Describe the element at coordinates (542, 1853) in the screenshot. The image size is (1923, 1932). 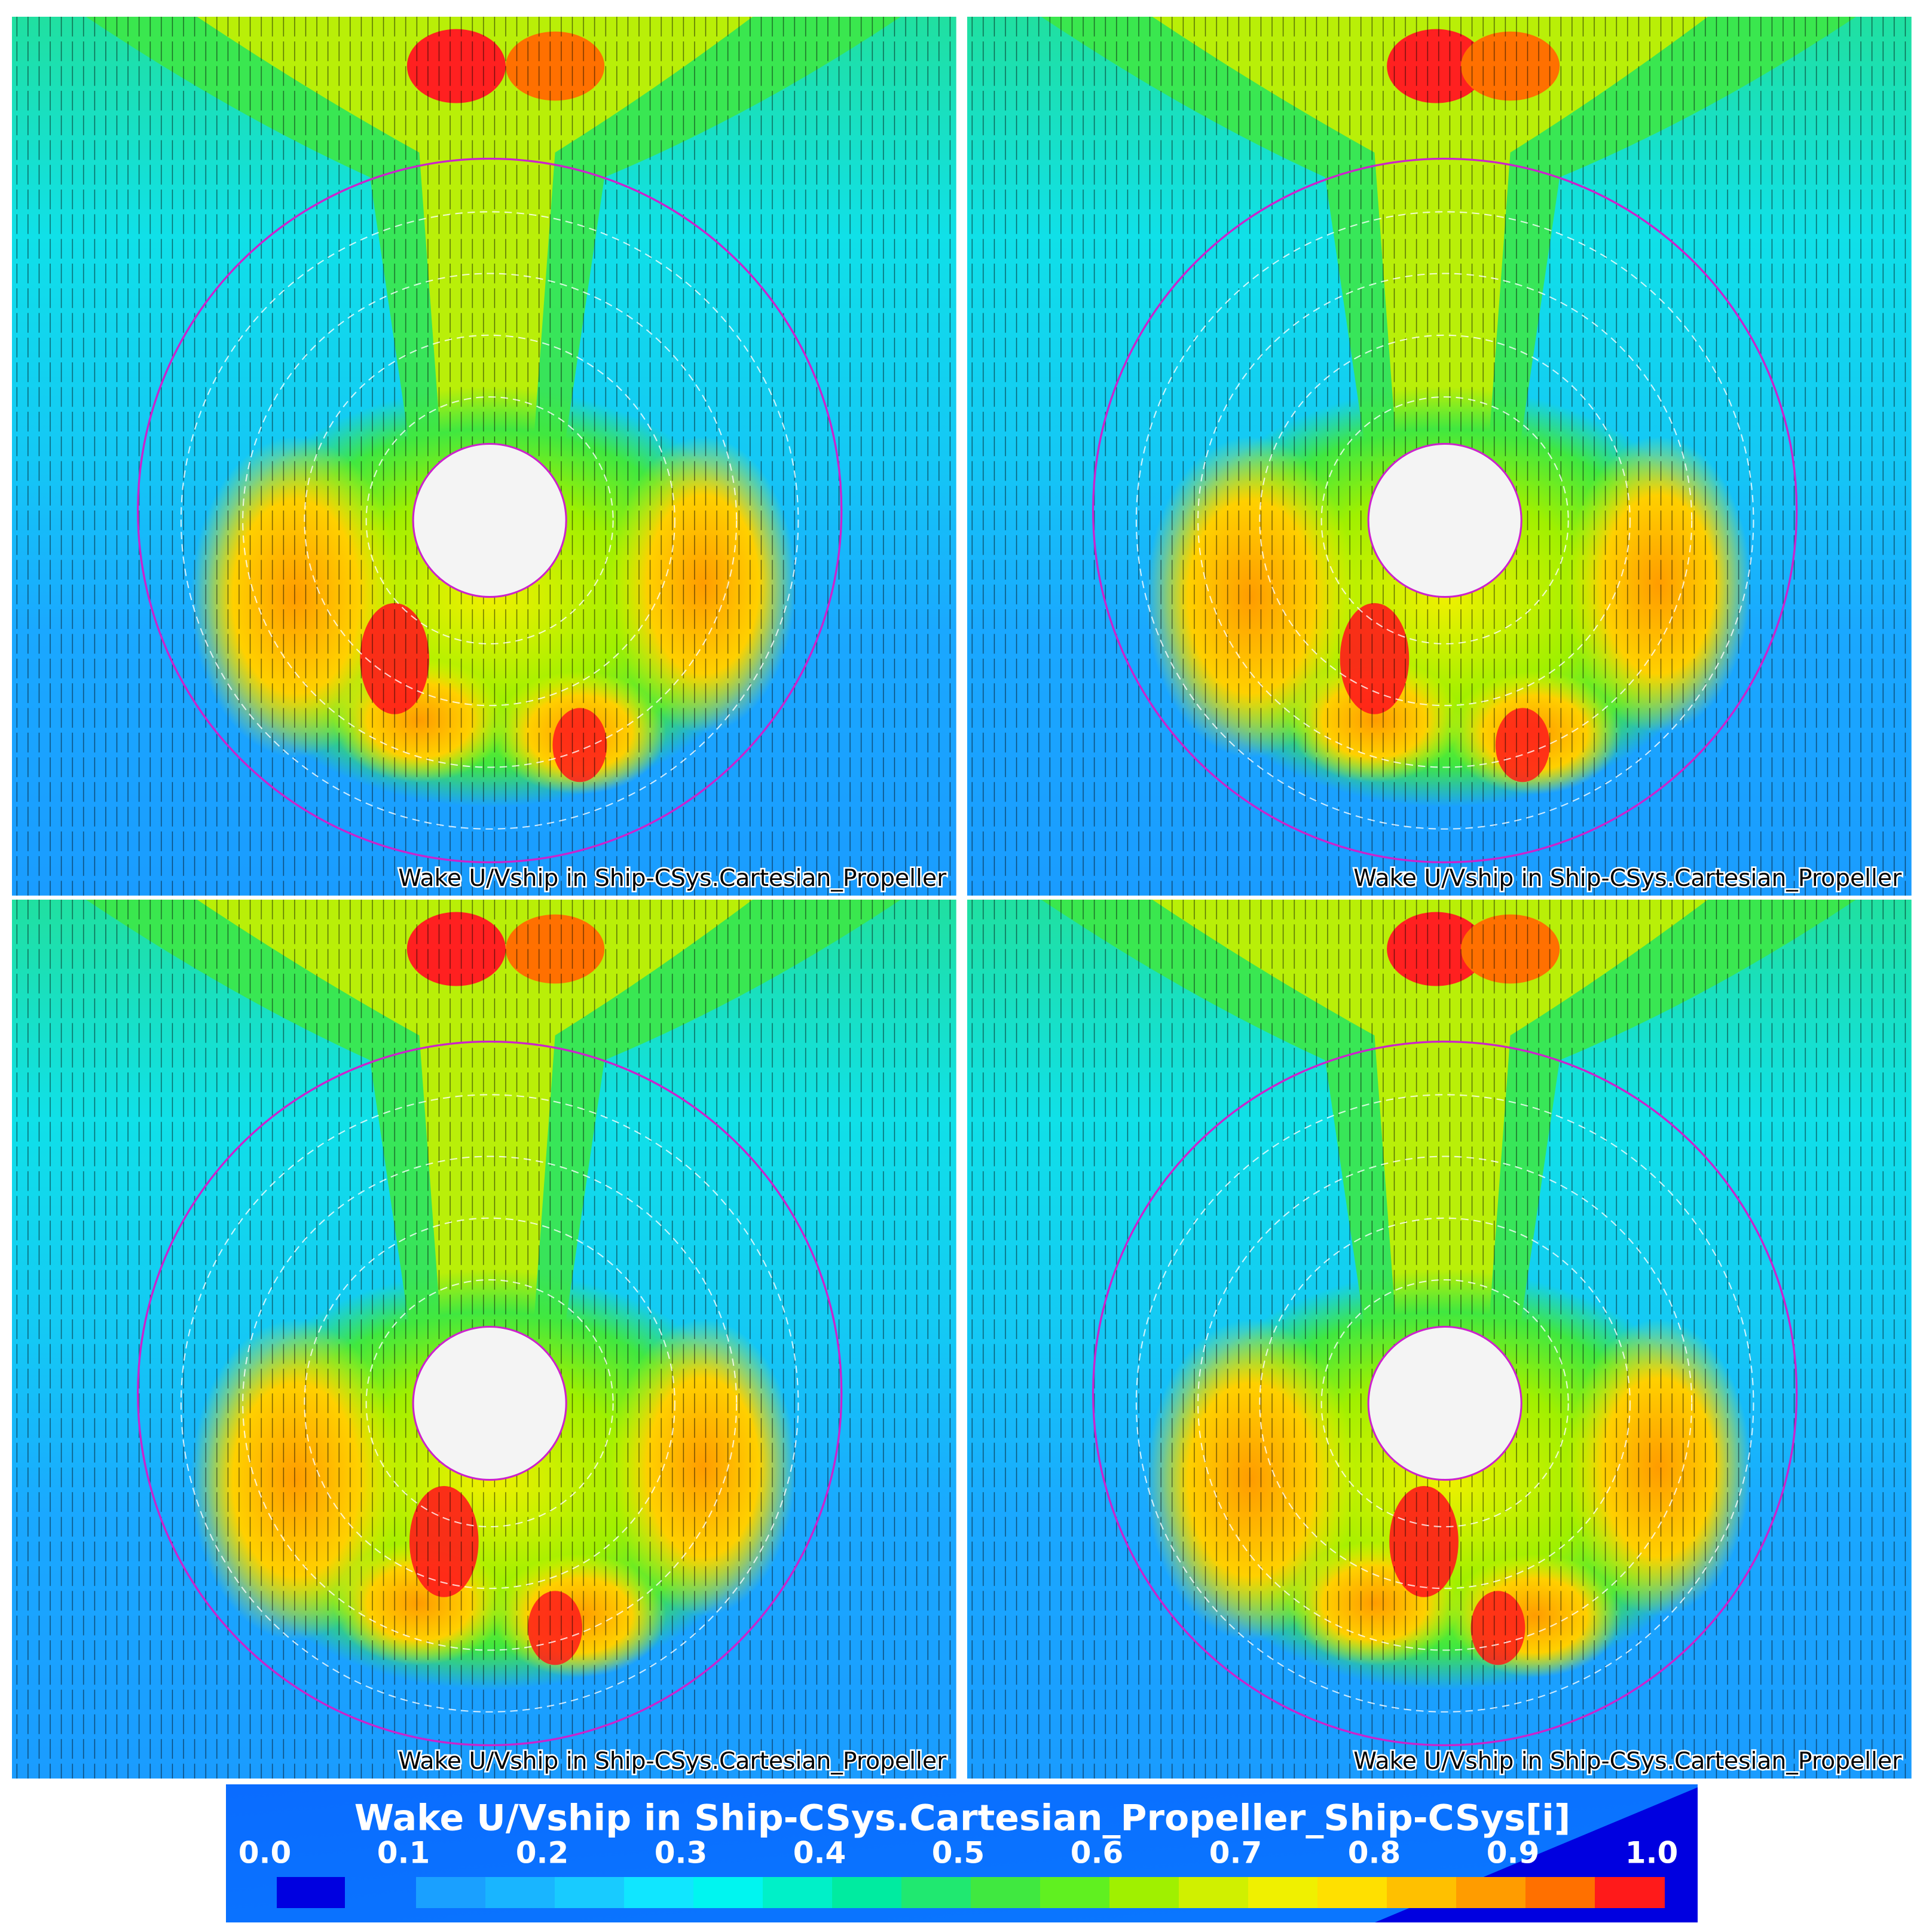
I see `colorbar-tick-label: 0.2` at that location.